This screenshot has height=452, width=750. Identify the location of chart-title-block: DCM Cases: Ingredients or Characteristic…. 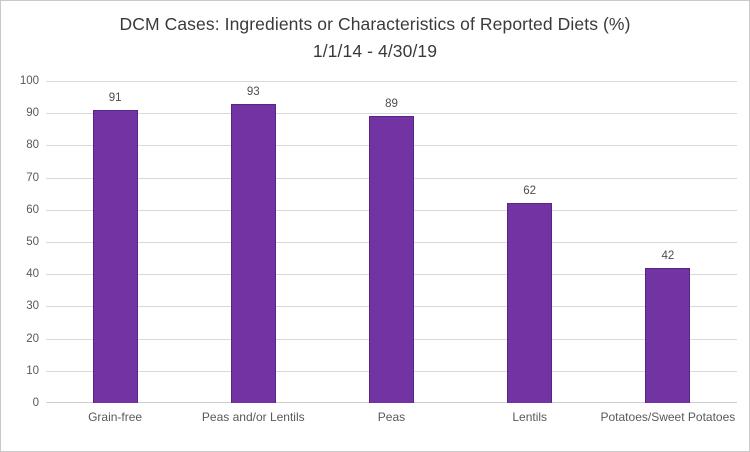
(375, 38).